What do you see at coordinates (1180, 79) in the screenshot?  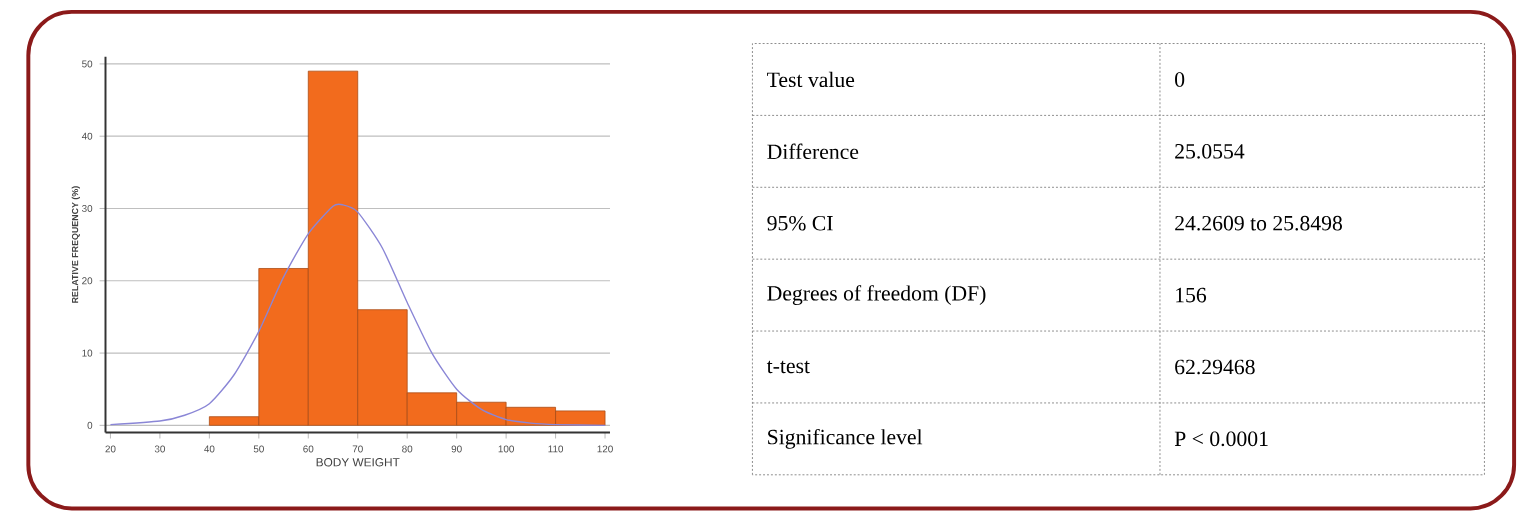 I see `text: 0` at bounding box center [1180, 79].